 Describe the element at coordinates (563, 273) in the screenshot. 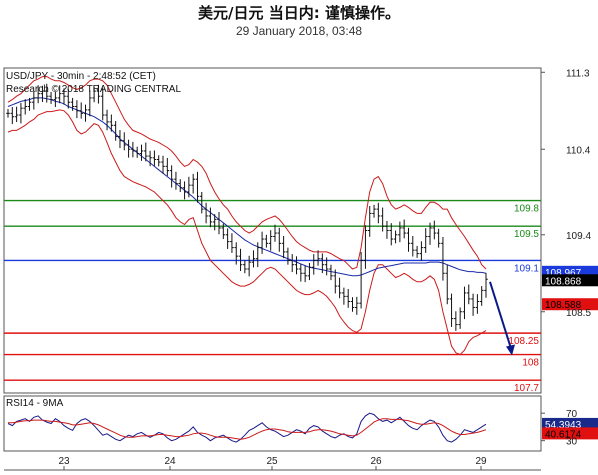

I see `price-tag-0: 108.967` at that location.